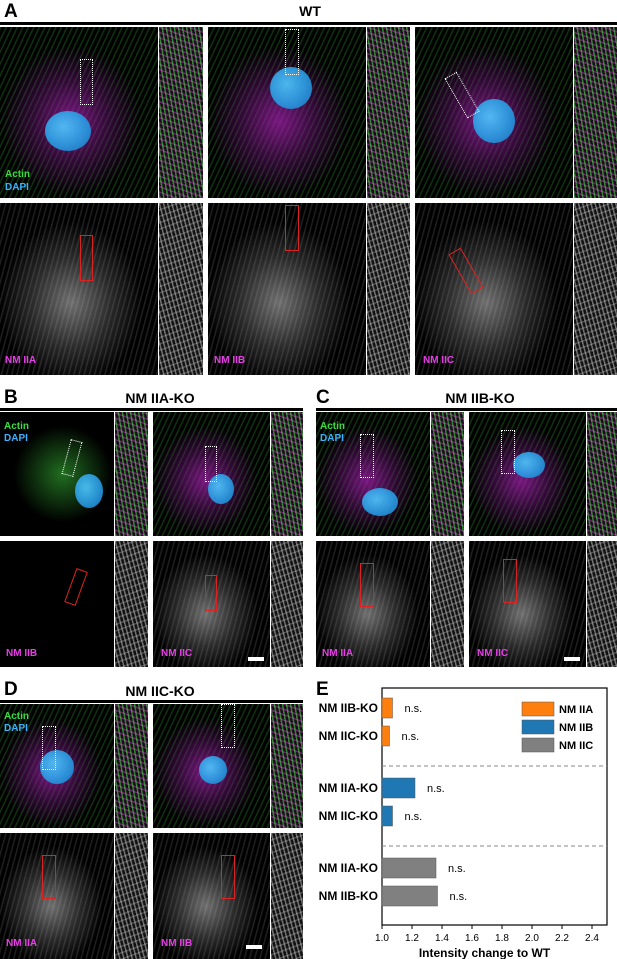 Image resolution: width=617 pixels, height=959 pixels. I want to click on x-tick-label: 1.6, so click(472, 938).